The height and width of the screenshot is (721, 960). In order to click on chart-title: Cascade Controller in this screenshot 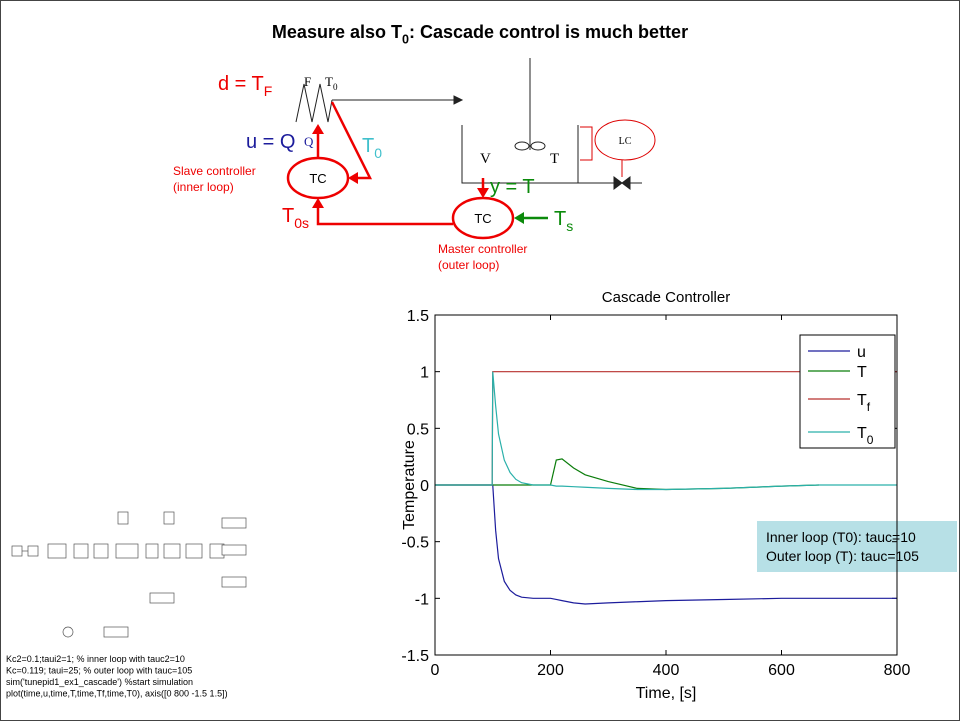, I will do `click(666, 297)`.